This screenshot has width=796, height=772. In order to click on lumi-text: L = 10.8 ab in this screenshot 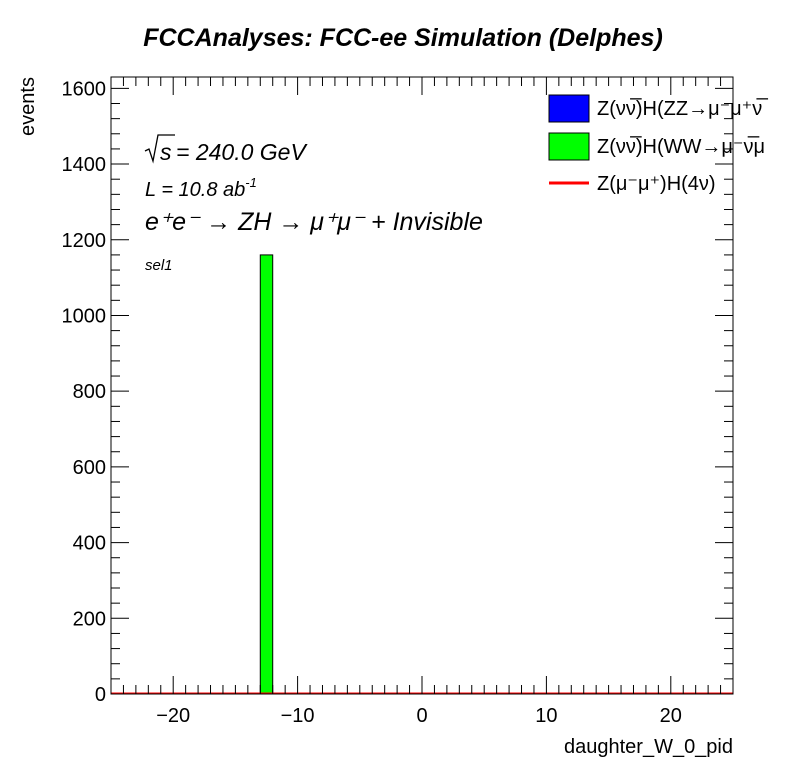, I will do `click(195, 190)`.